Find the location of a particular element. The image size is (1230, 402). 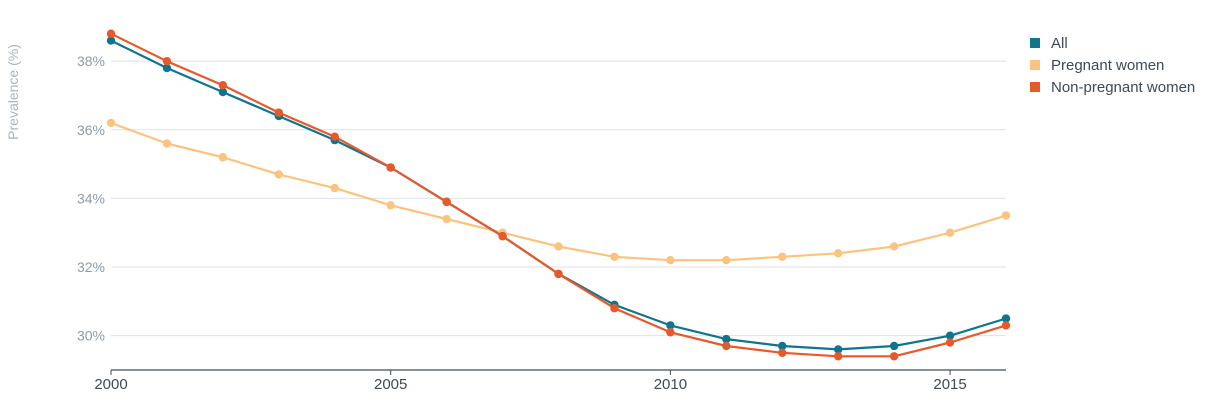

legend-label: All is located at coordinates (1059, 43).